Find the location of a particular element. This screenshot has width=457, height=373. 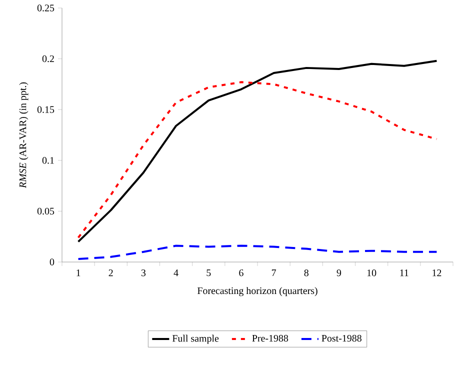

x-tick-label: 11 is located at coordinates (404, 273).